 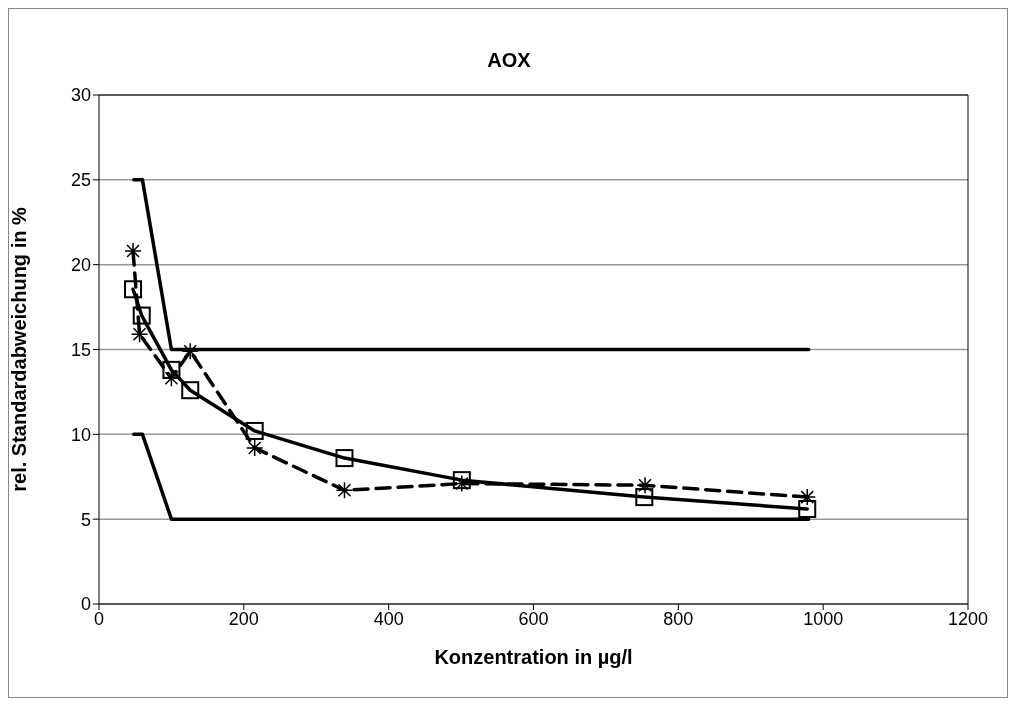 What do you see at coordinates (80, 265) in the screenshot?
I see `y-tick-label: 20` at bounding box center [80, 265].